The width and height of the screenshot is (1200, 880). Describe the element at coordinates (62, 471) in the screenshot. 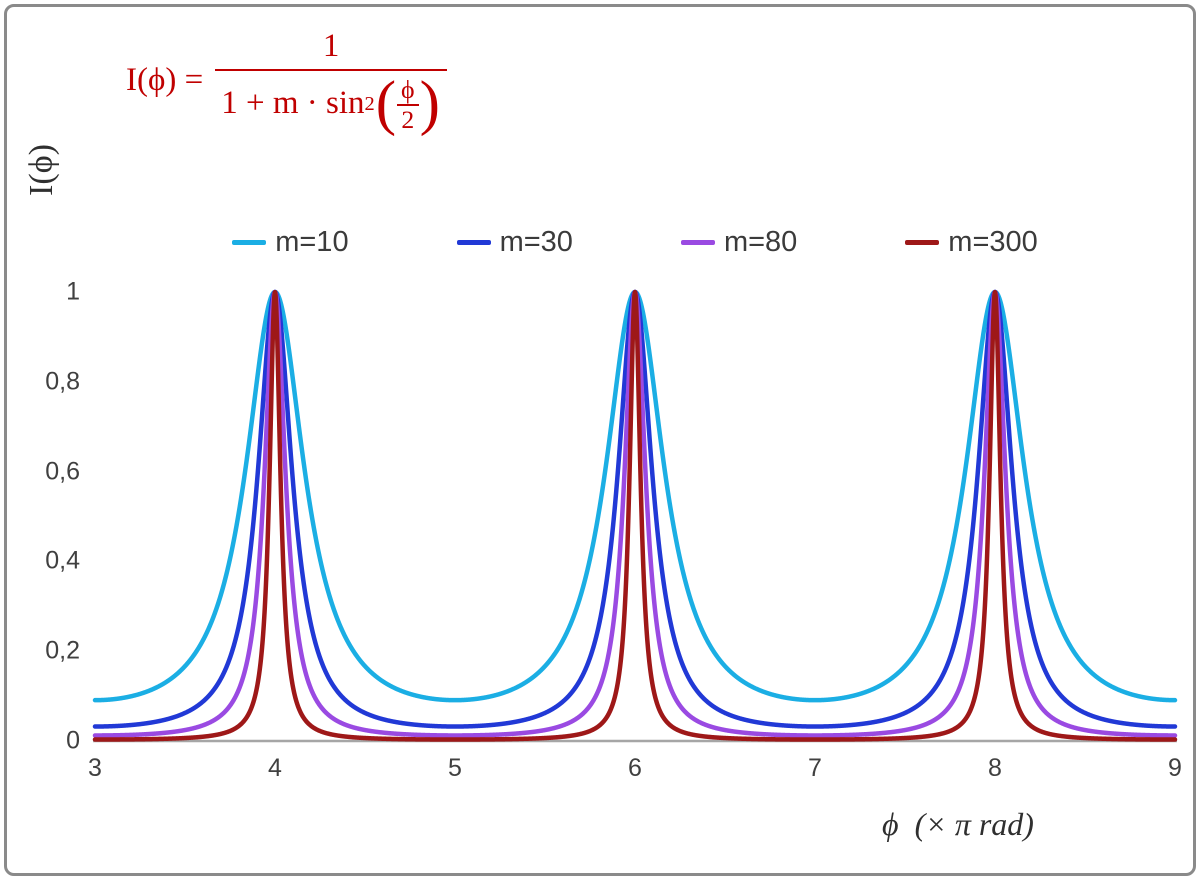

I see `y-tick-label: 0,6` at that location.